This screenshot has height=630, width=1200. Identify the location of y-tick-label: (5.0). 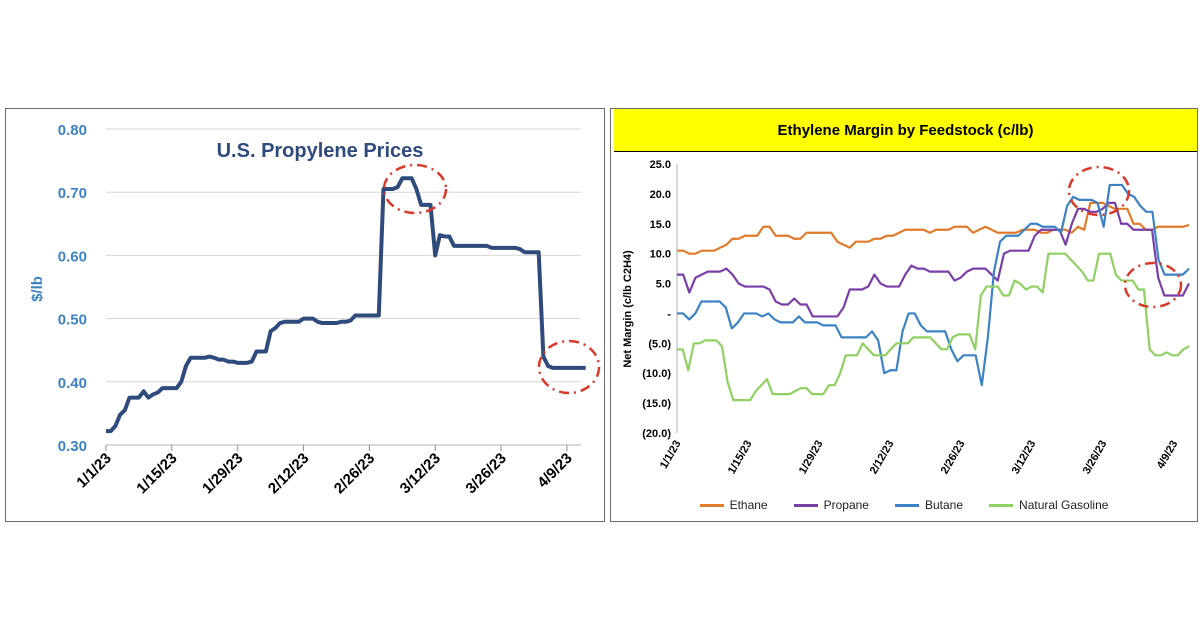
(659, 344).